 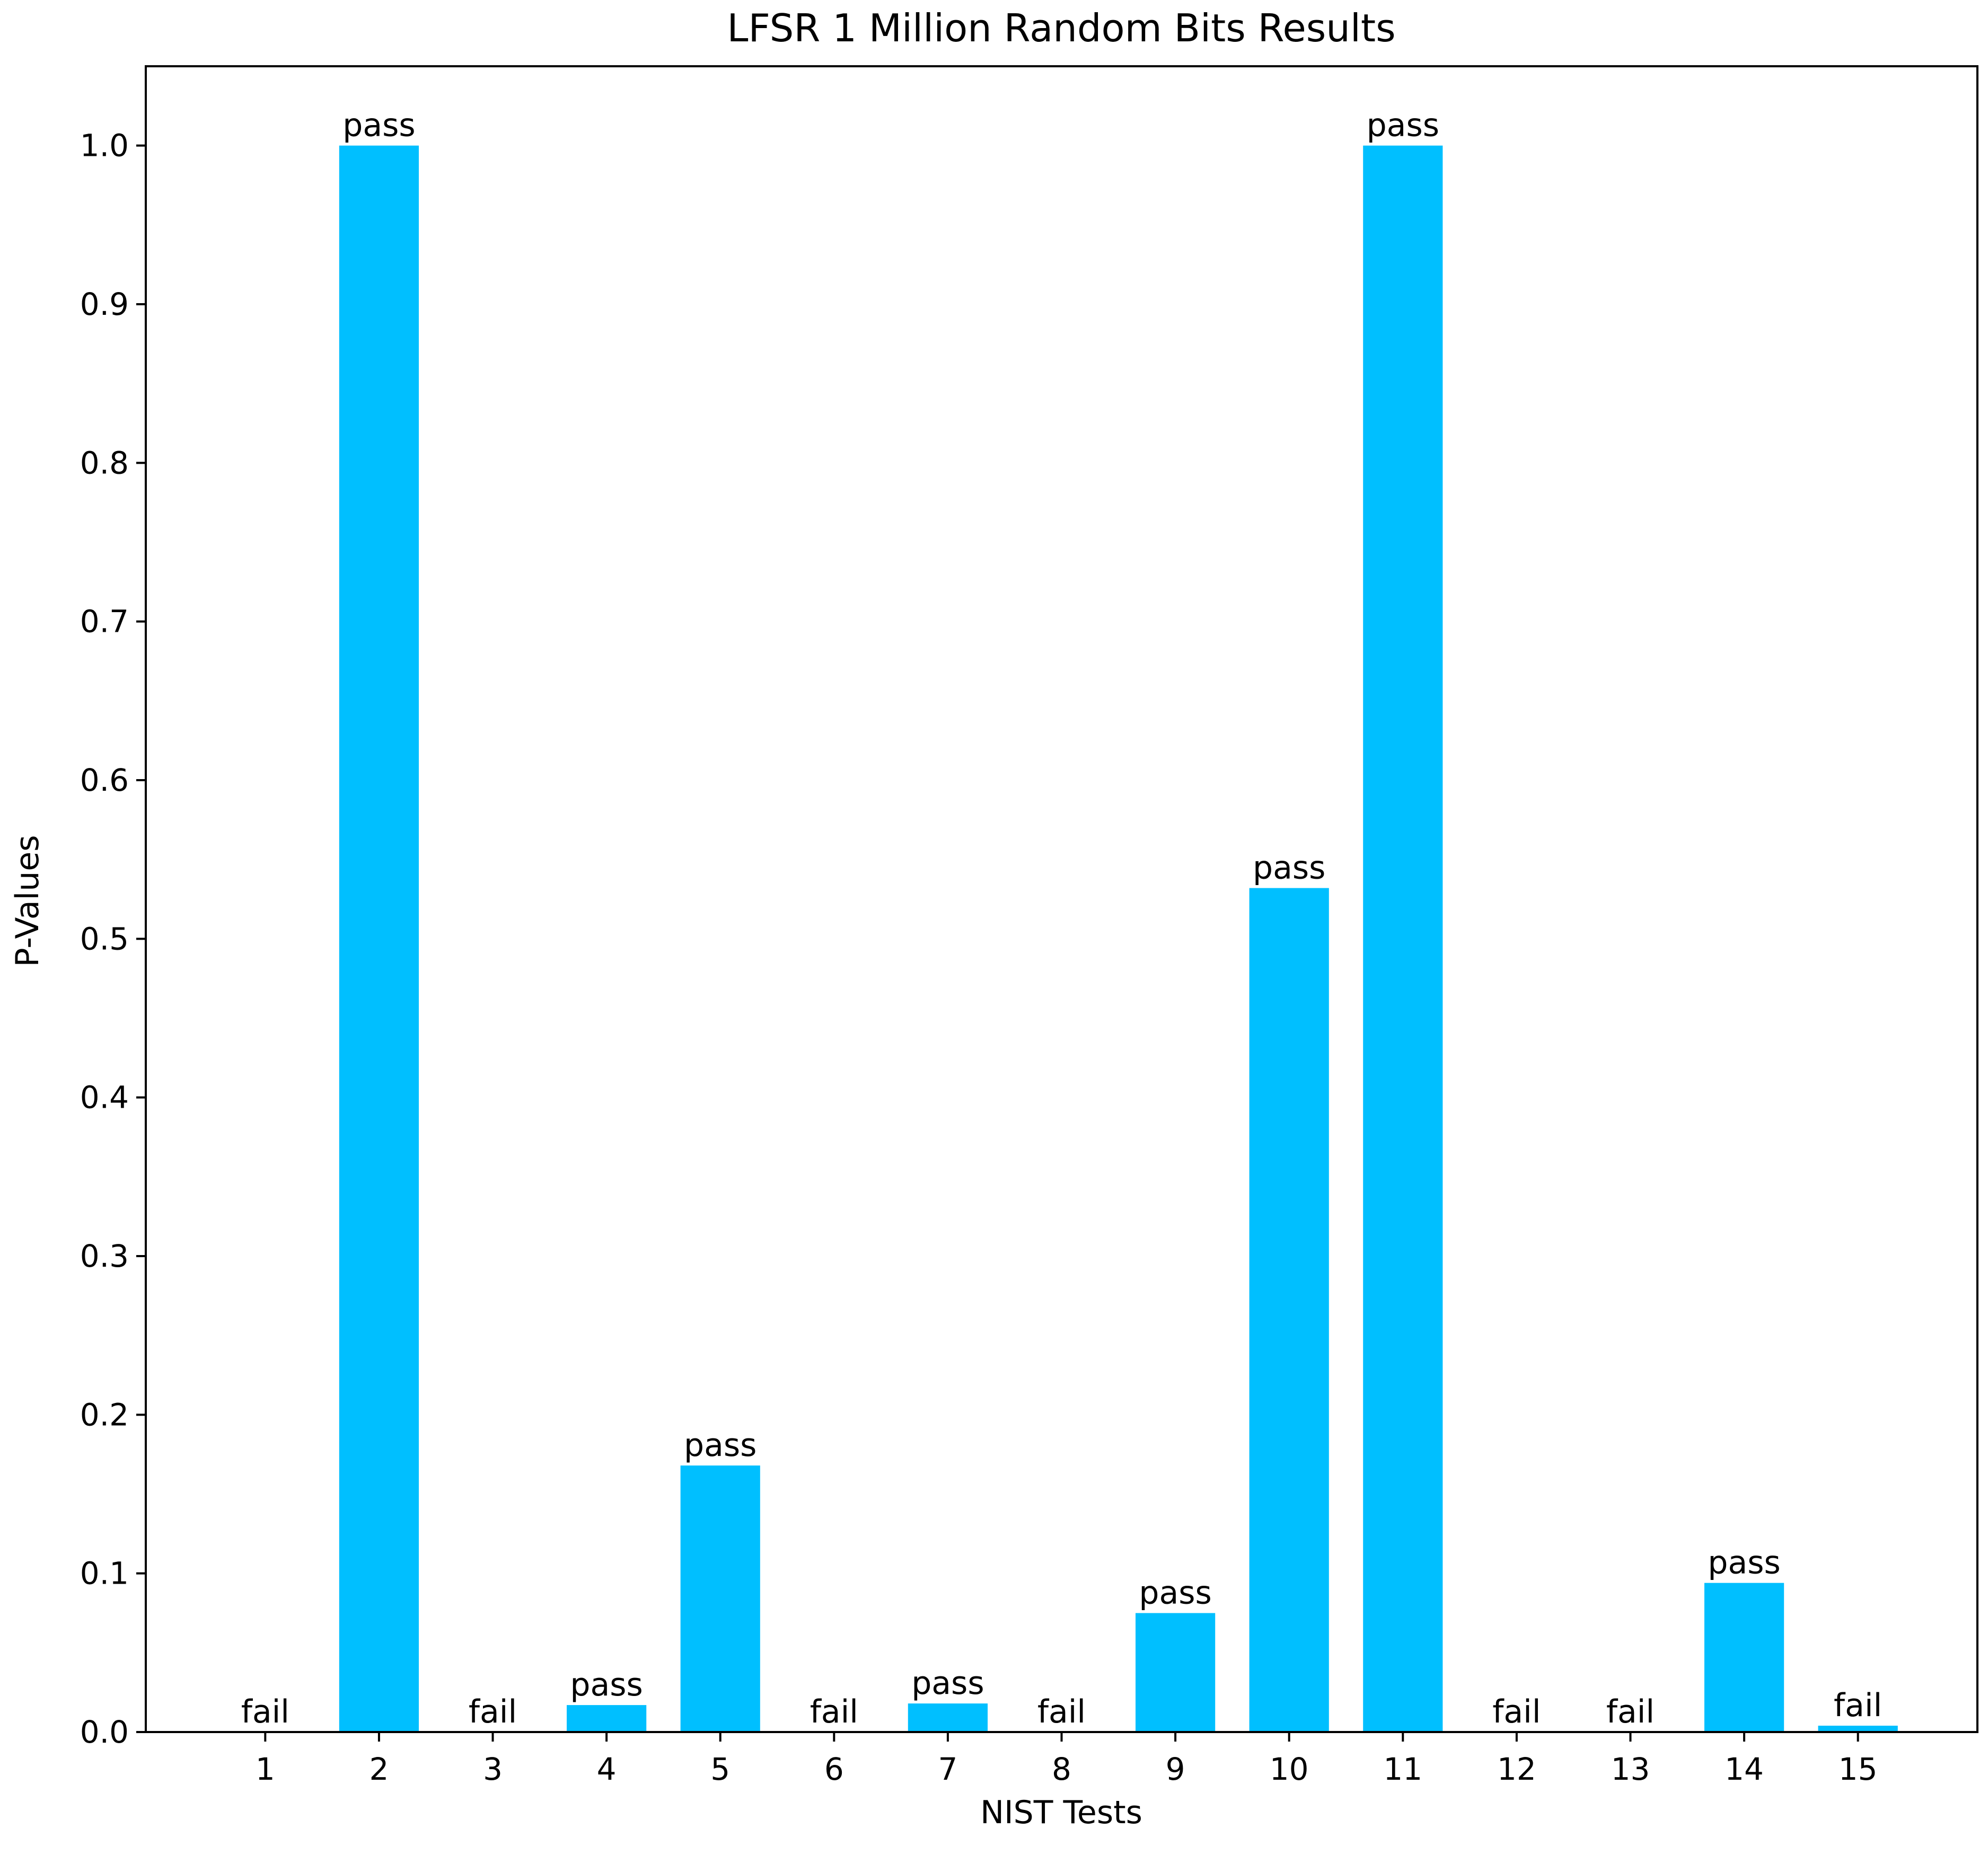 What do you see at coordinates (1744, 1563) in the screenshot?
I see `bar-label-test-14: pass` at bounding box center [1744, 1563].